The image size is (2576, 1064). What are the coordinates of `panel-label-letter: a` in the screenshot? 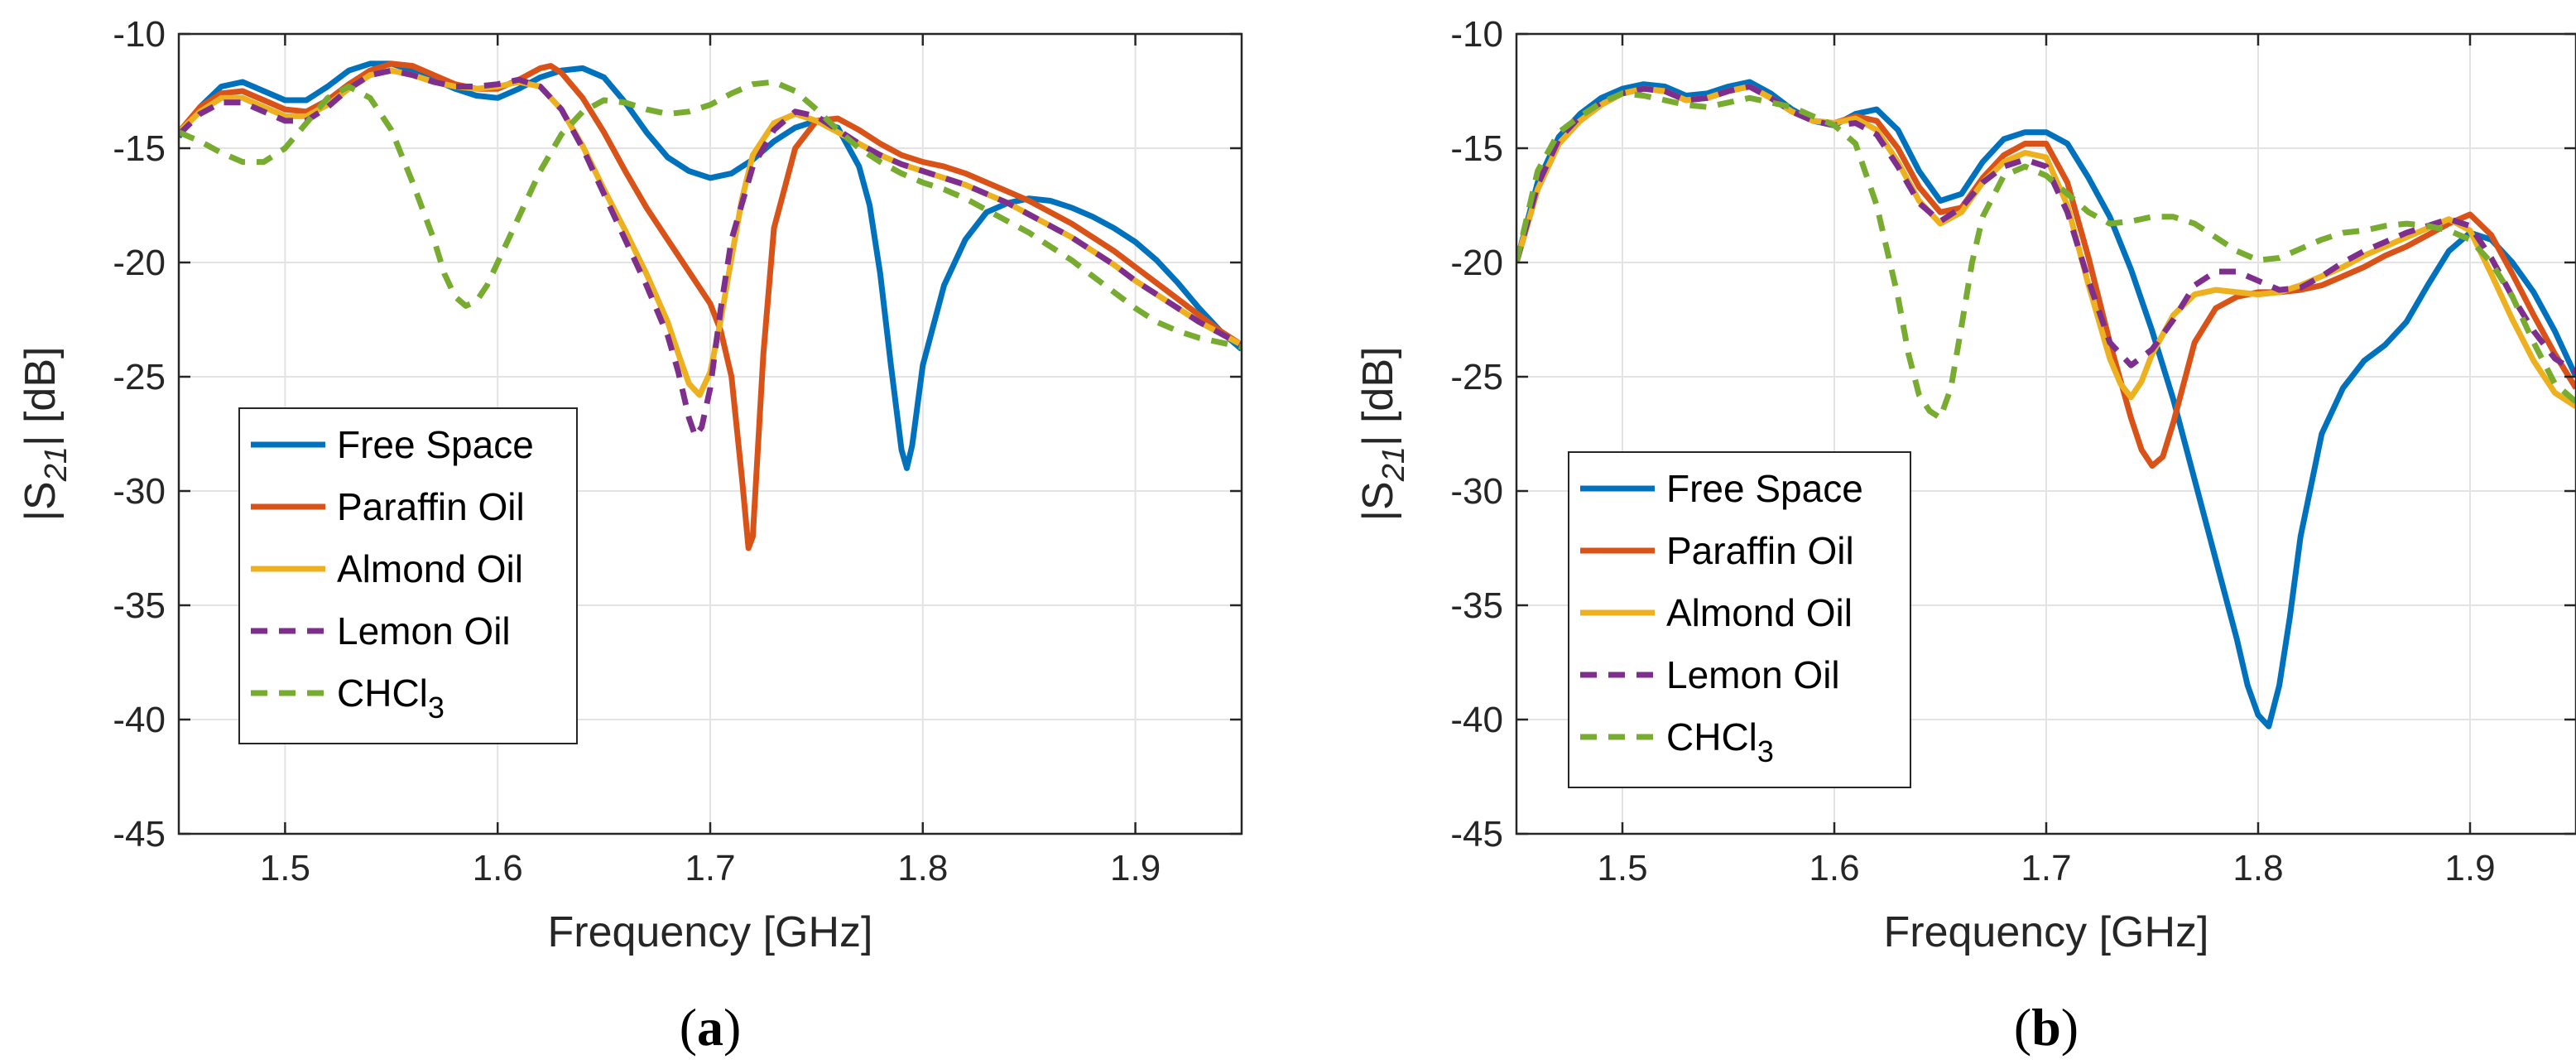 It's located at (710, 1027).